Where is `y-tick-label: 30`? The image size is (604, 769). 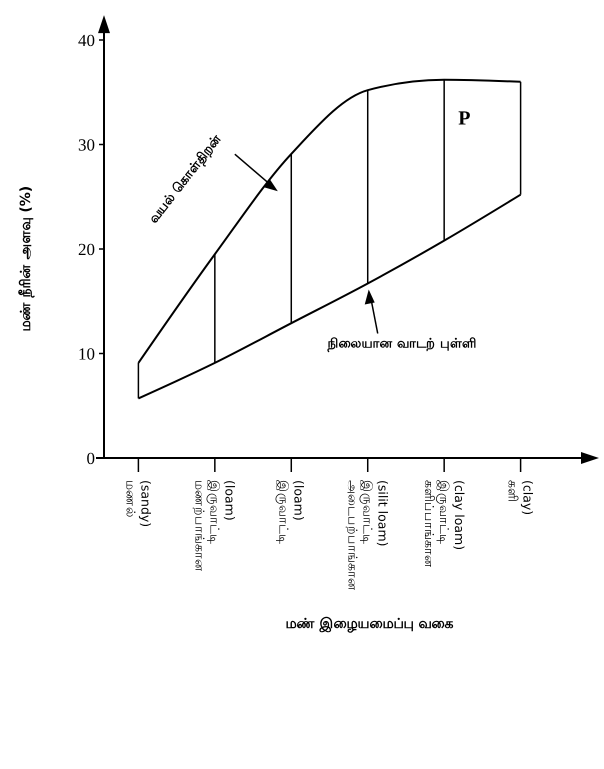 y-tick-label: 30 is located at coordinates (86, 144).